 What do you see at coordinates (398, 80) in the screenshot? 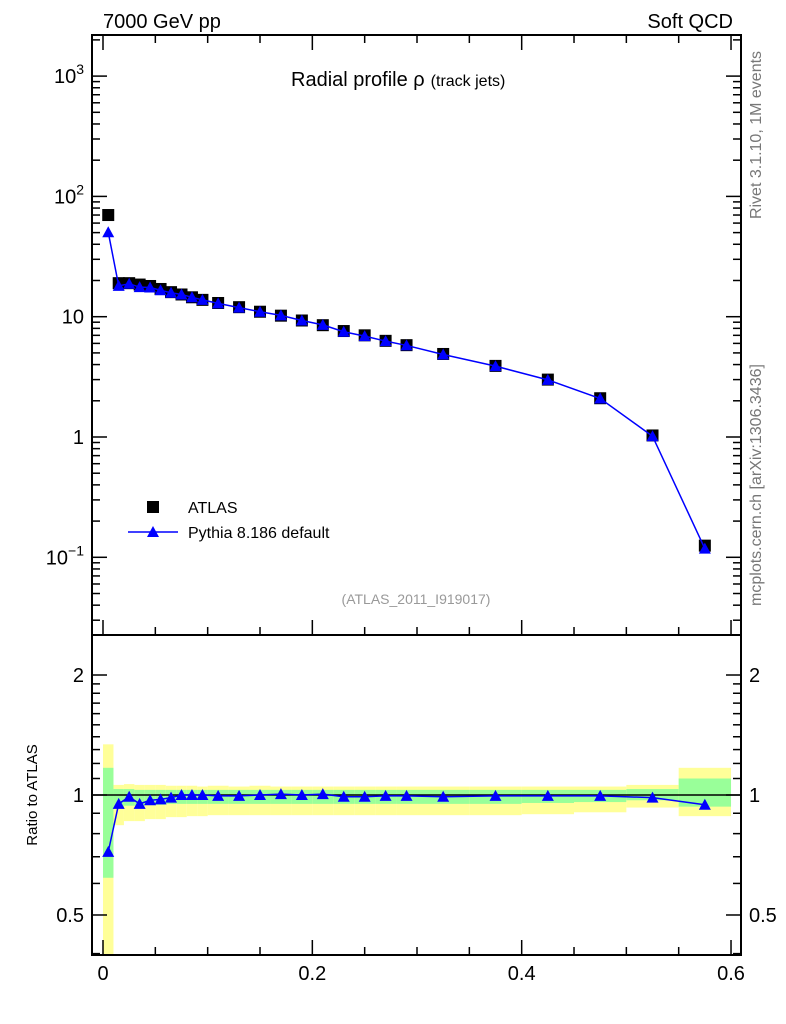
I see `plot-title: Radial profile ρ (track jets)` at bounding box center [398, 80].